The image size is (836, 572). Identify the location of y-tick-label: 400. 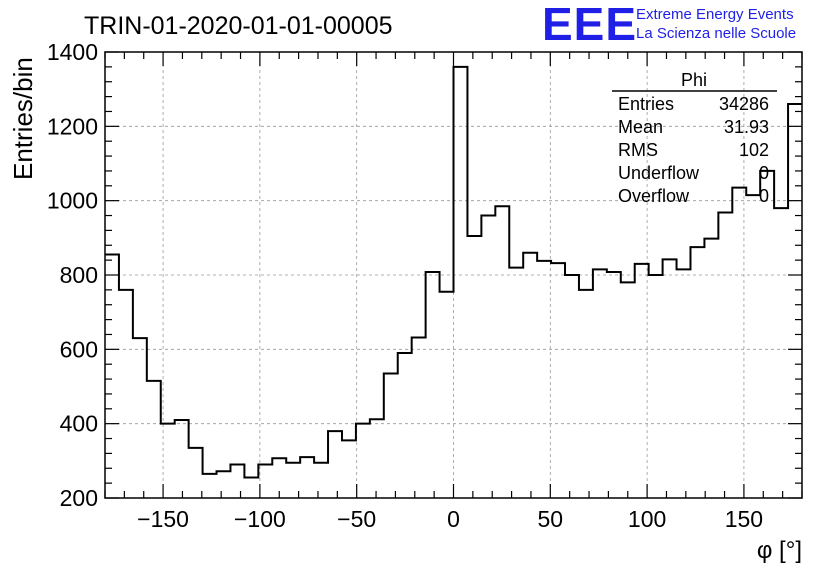
(79, 424).